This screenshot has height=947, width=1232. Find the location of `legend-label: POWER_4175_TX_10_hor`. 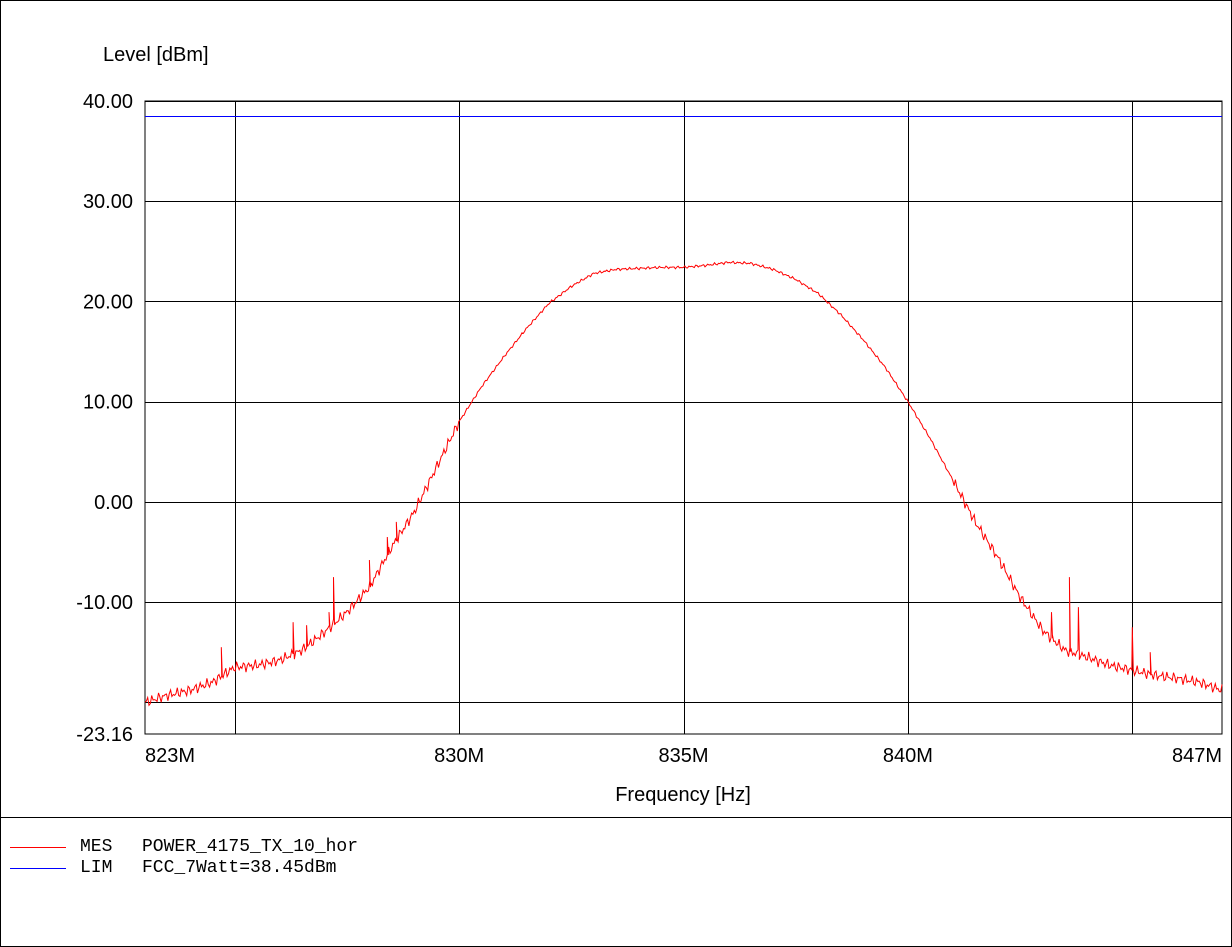

legend-label: POWER_4175_TX_10_hor is located at coordinates (250, 847).